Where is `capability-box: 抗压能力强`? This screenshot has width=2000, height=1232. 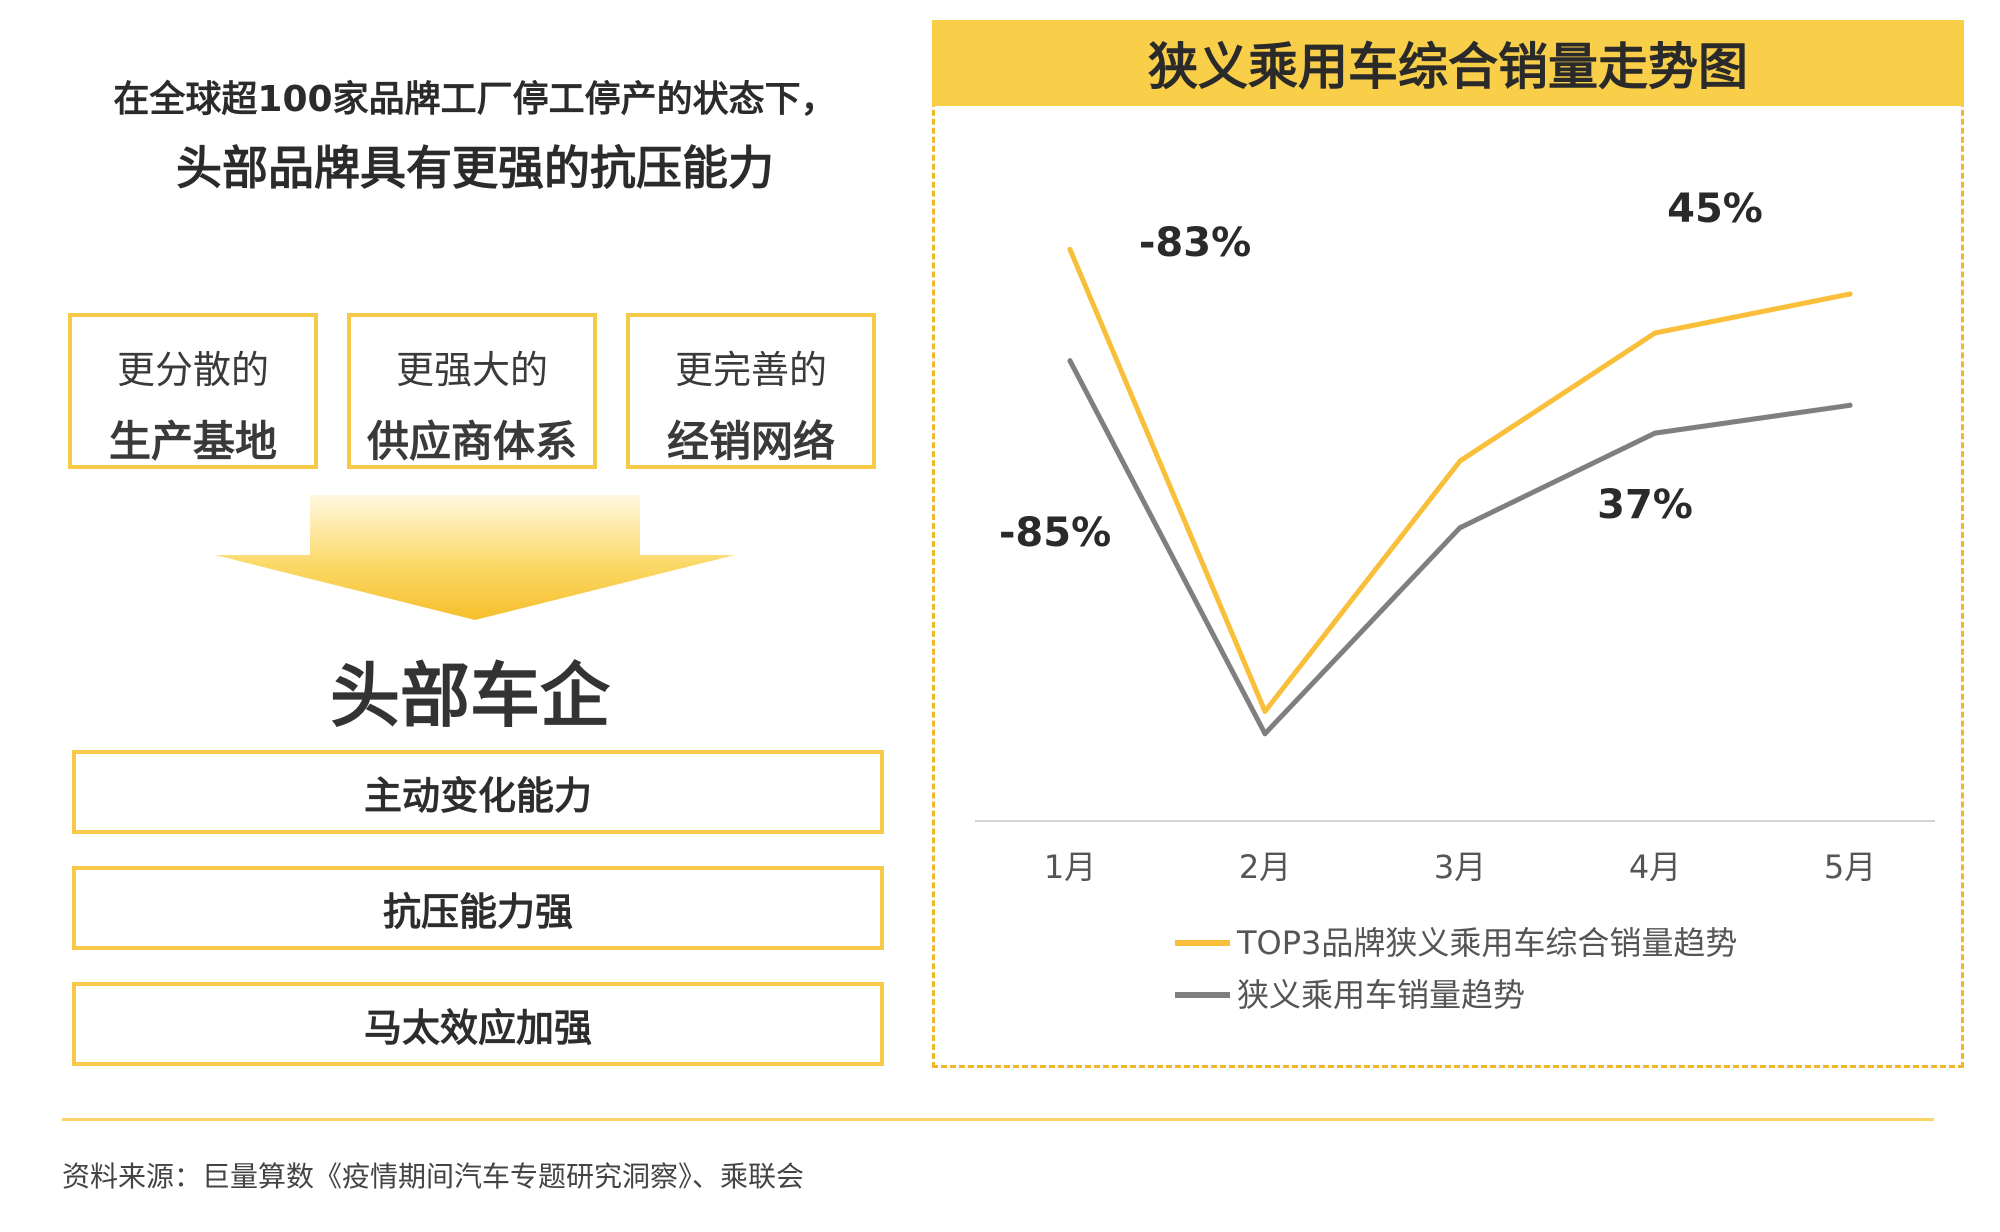
capability-box: 抗压能力强 is located at coordinates (478, 908).